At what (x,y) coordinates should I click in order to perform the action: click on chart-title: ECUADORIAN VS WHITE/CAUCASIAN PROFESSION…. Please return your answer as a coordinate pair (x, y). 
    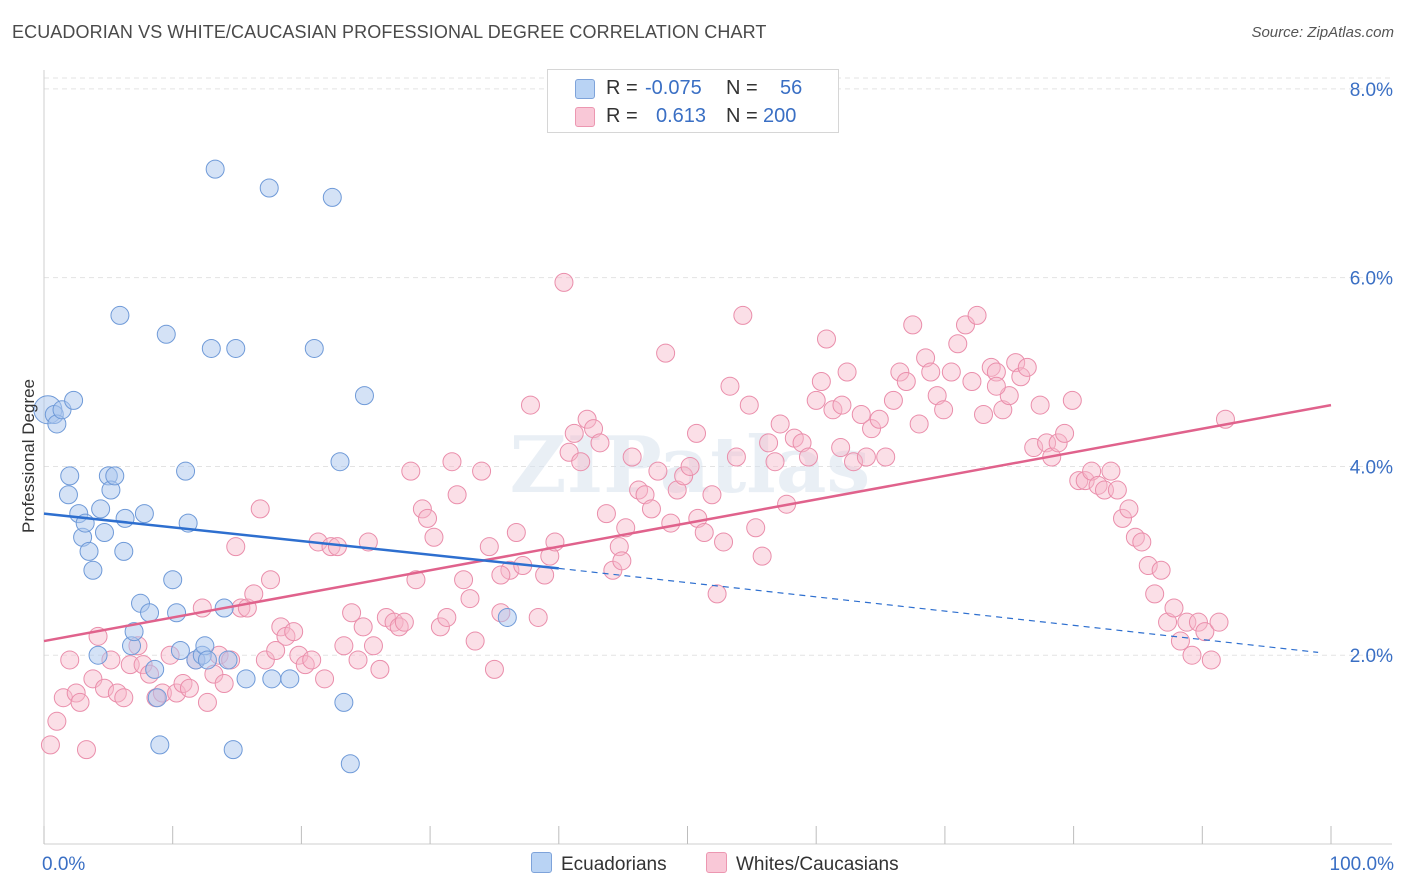
    Looking at the image, I should click on (389, 32).